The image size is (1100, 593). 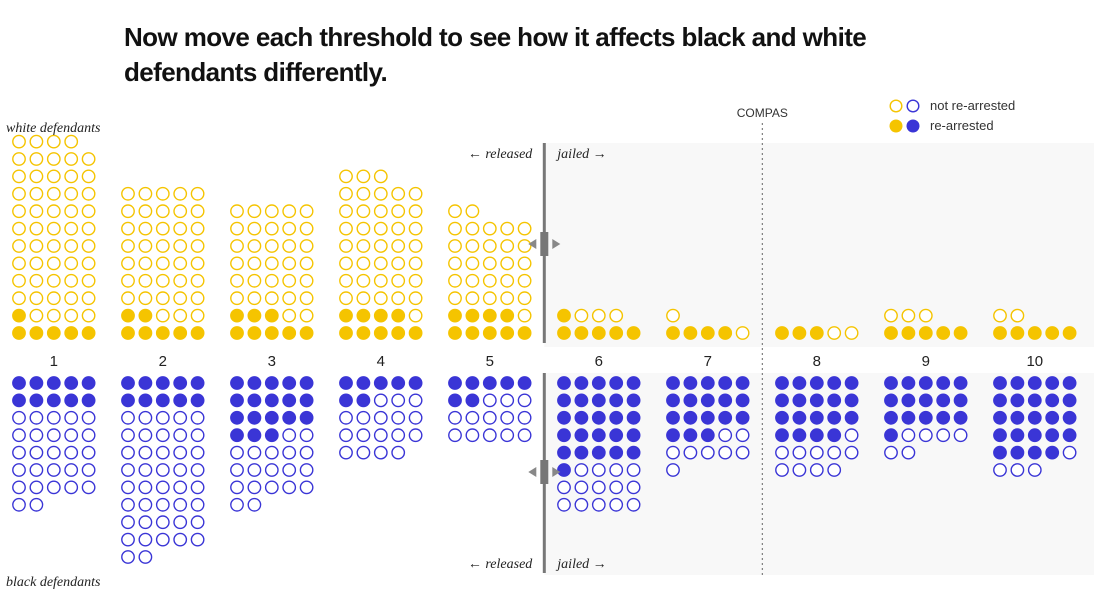 I want to click on black-jailed-label: jailed →, so click(x=580, y=564).